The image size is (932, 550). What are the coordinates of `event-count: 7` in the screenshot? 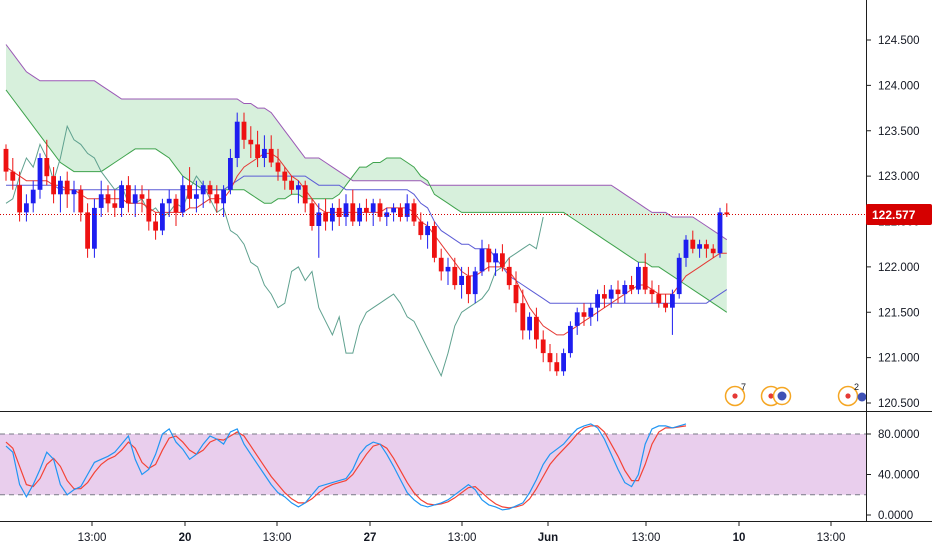 It's located at (743, 387).